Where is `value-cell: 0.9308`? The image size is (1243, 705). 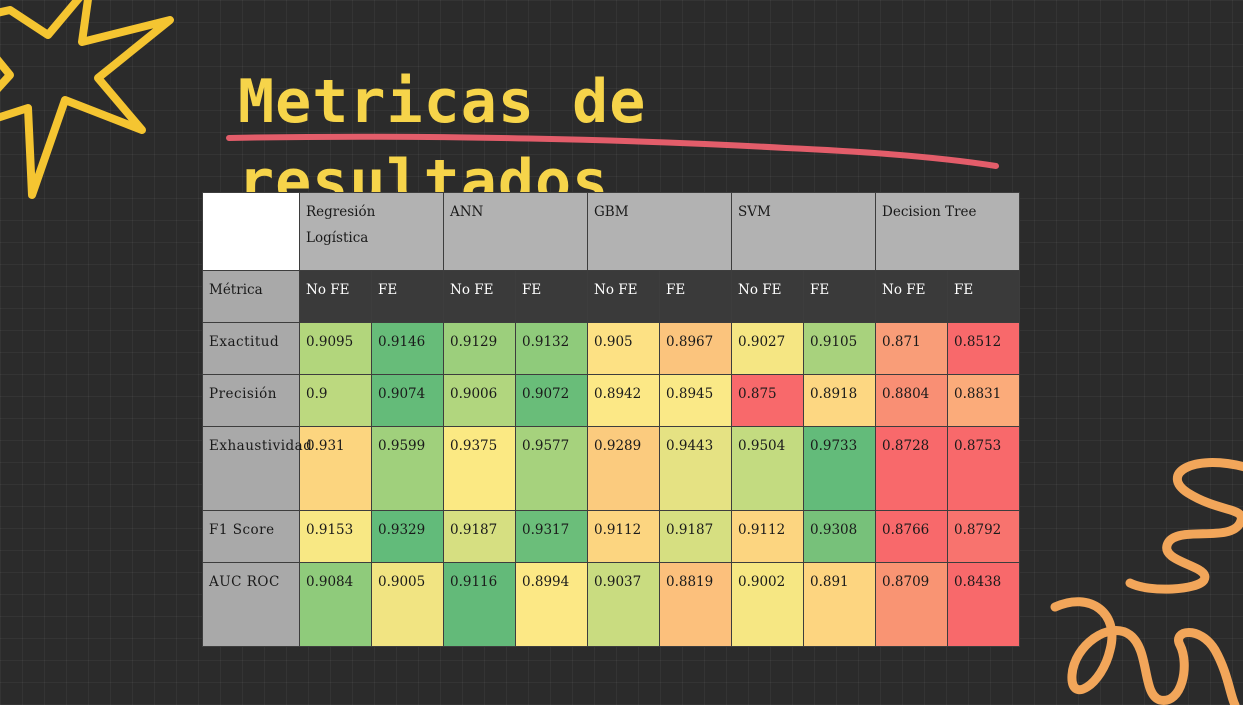
value-cell: 0.9308 is located at coordinates (839, 536).